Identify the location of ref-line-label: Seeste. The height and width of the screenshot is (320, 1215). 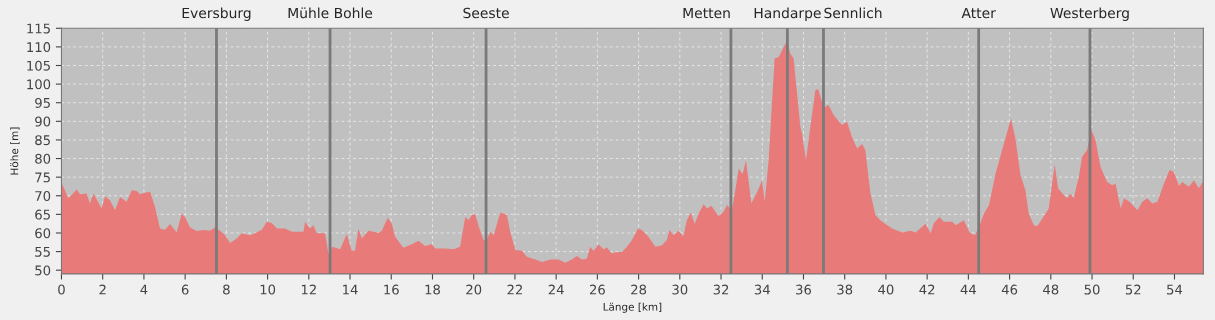
(486, 13).